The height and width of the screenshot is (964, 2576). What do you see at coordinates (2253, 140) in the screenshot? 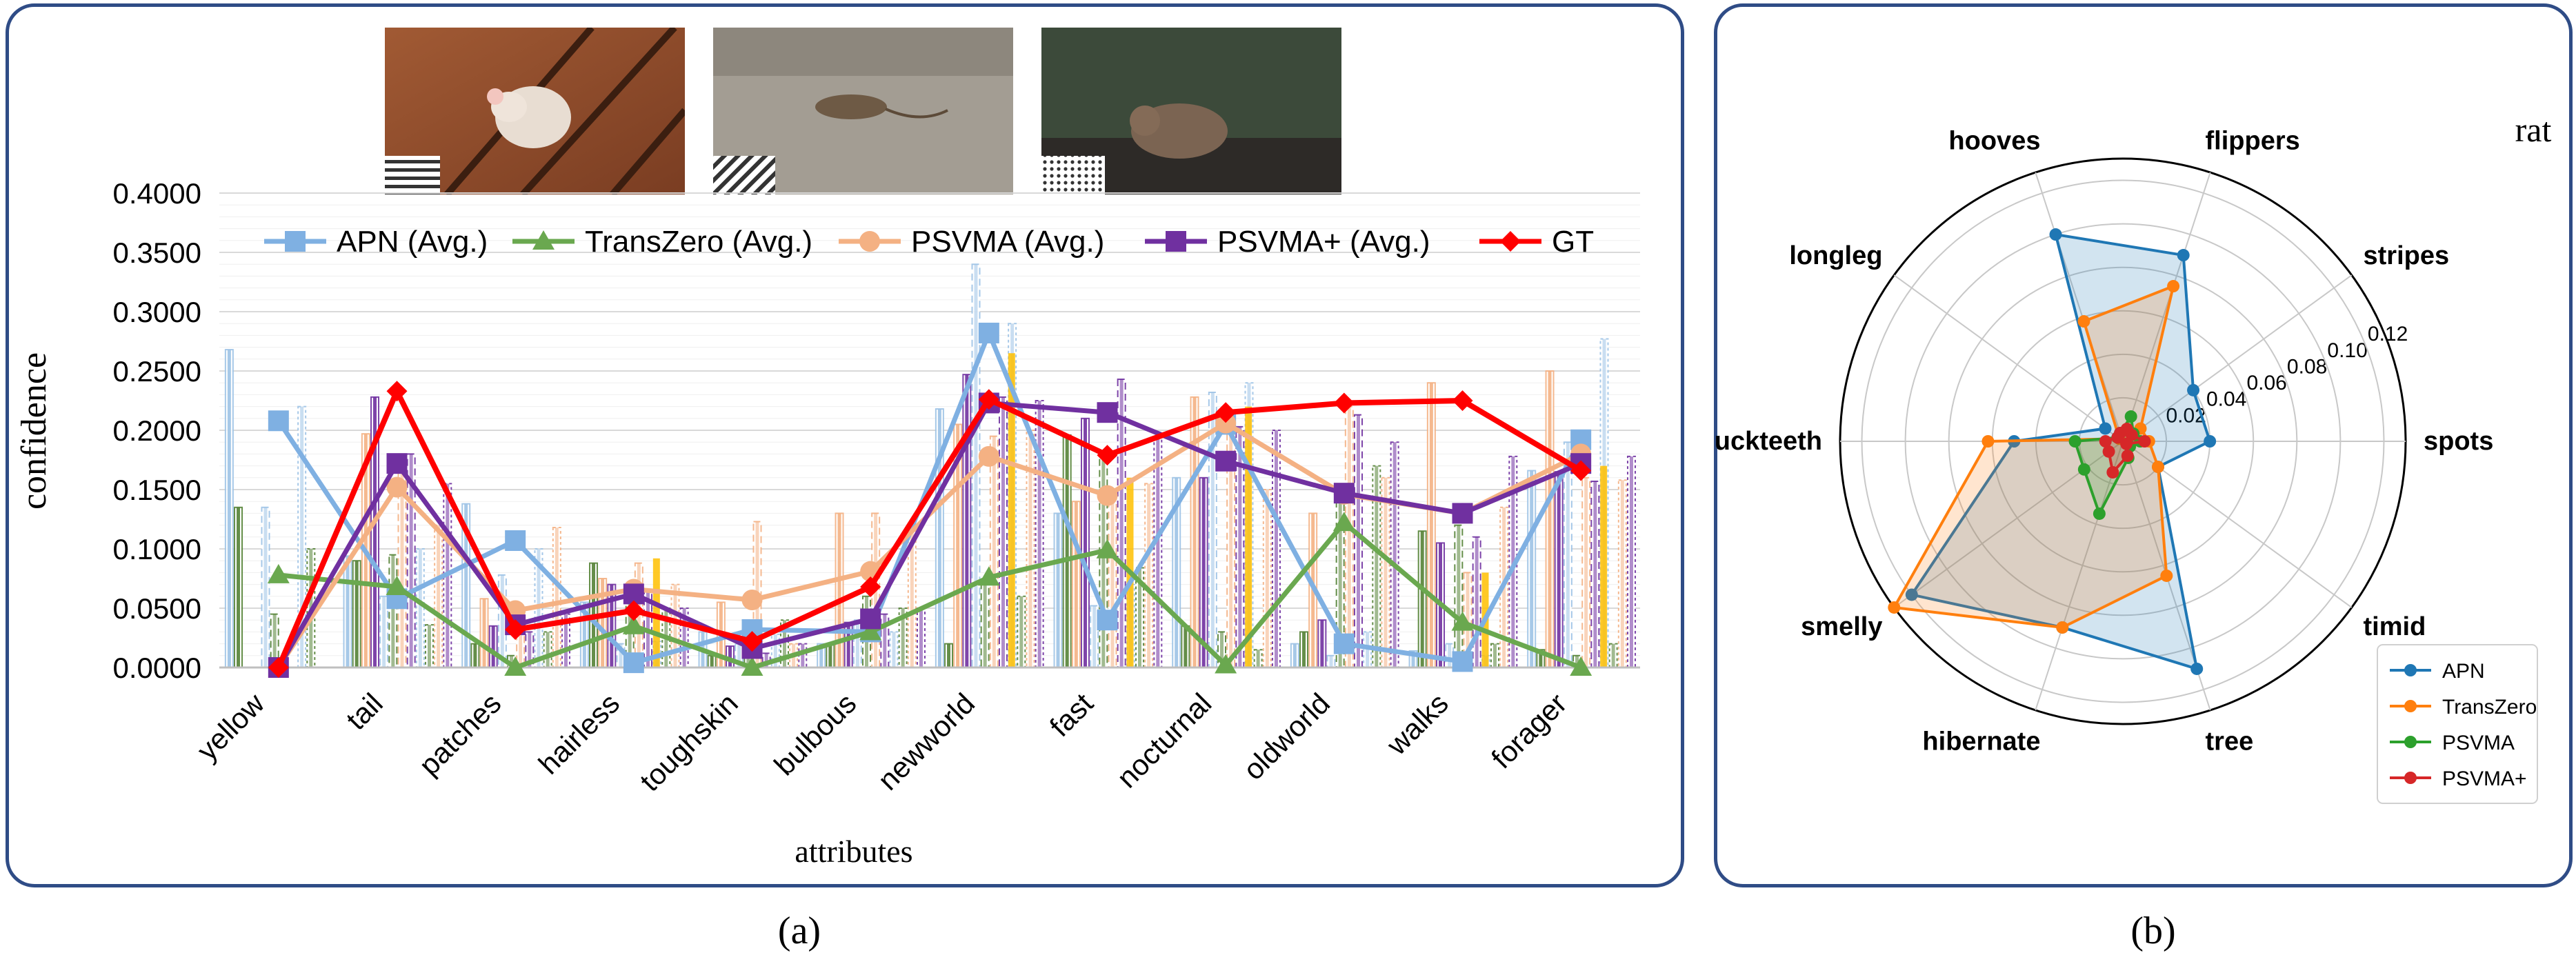
I see `radar-axis-label: flippers` at bounding box center [2253, 140].